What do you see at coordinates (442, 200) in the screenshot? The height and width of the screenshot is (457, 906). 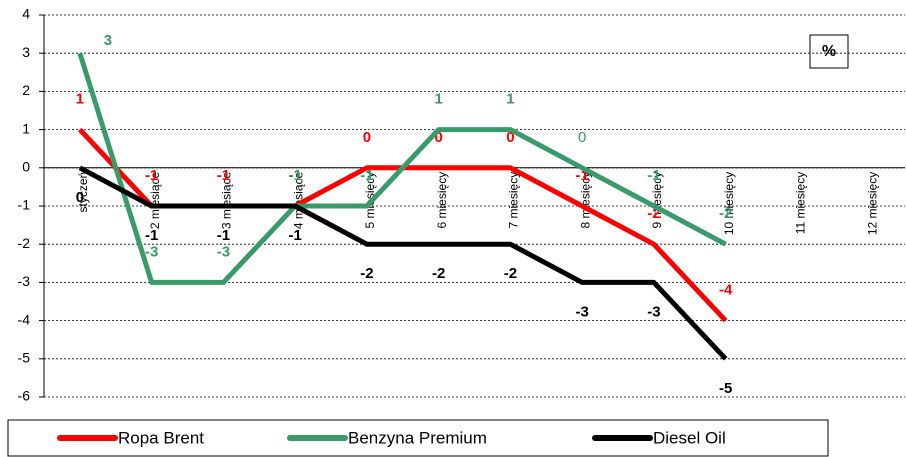 I see `x-tick-label: 6 miesięcy` at bounding box center [442, 200].